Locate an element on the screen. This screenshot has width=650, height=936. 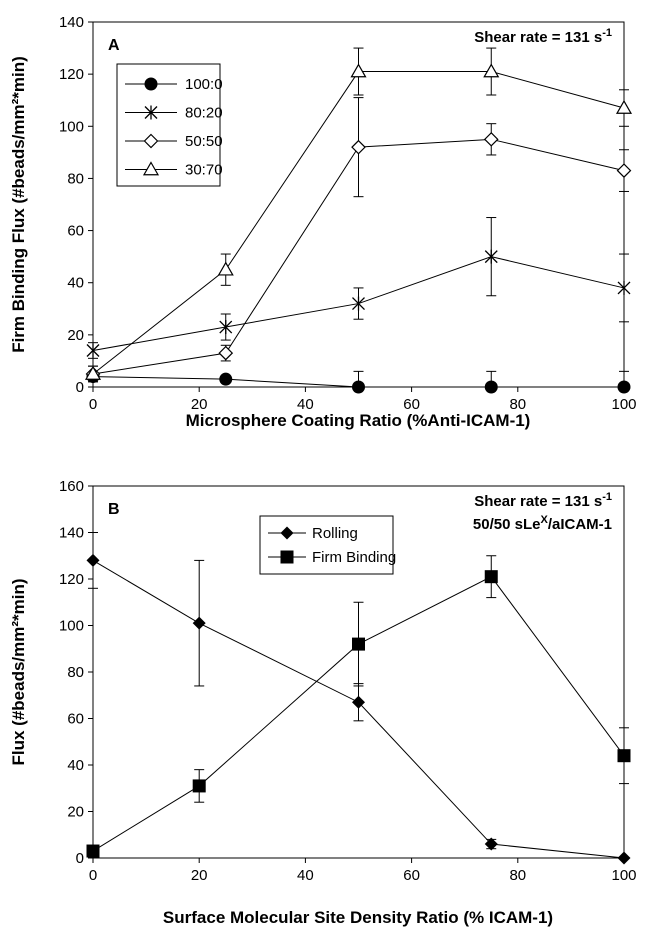
legend: Rolling Firm Binding is located at coordinates (327, 545).